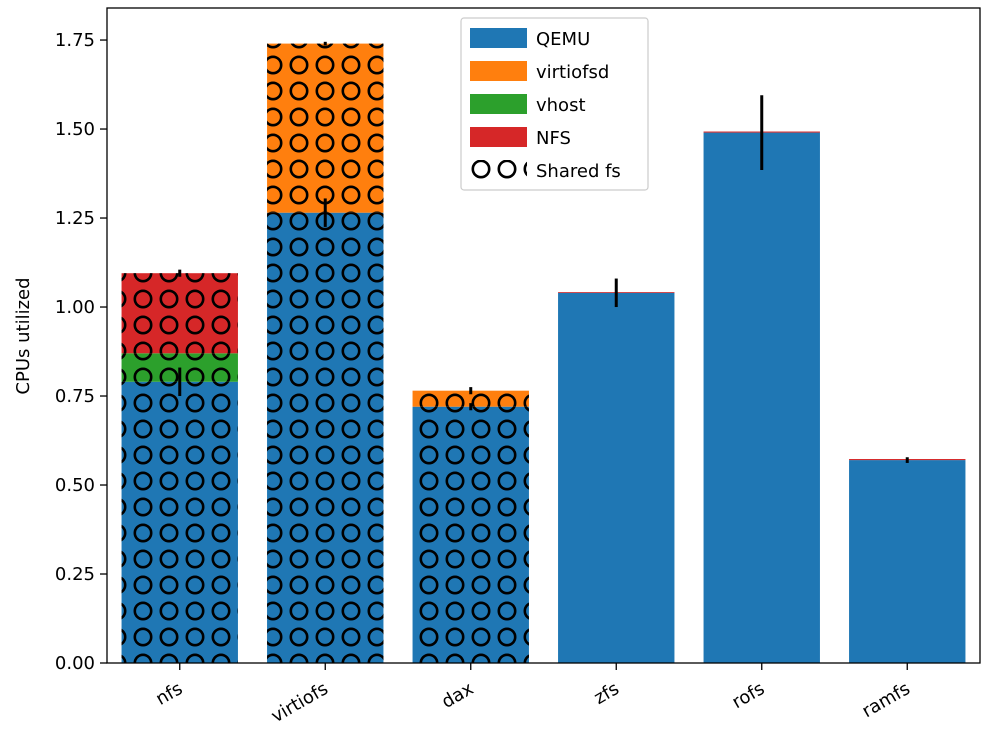 This screenshot has height=732, width=992. I want to click on hatch-nfs-qemu, so click(179, 522).